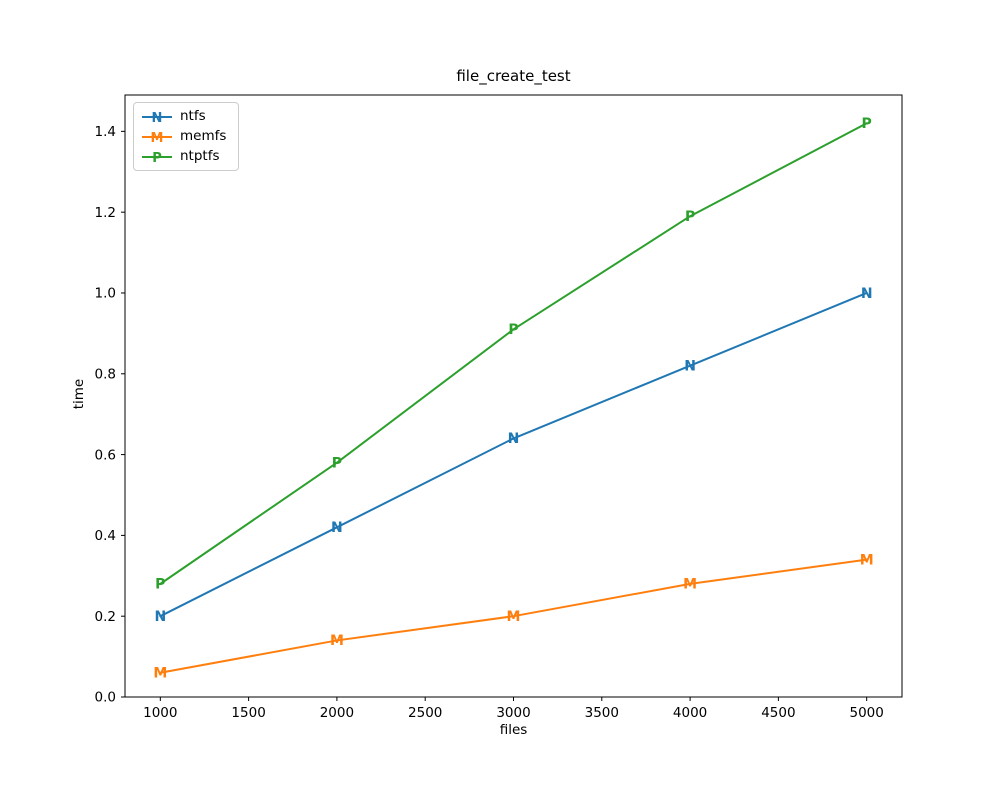  I want to click on series-line-memfs, so click(513, 616).